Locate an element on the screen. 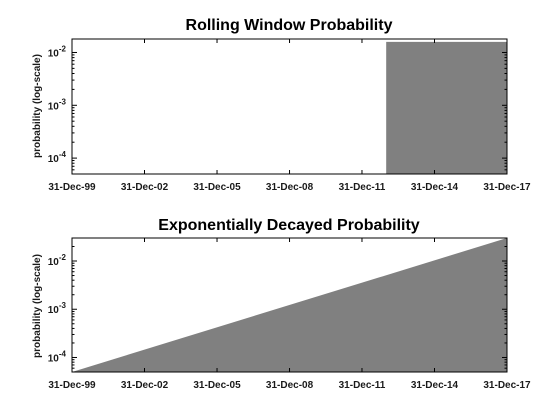 The width and height of the screenshot is (560, 420). chart-title: Rolling Window Probability is located at coordinates (289, 25).